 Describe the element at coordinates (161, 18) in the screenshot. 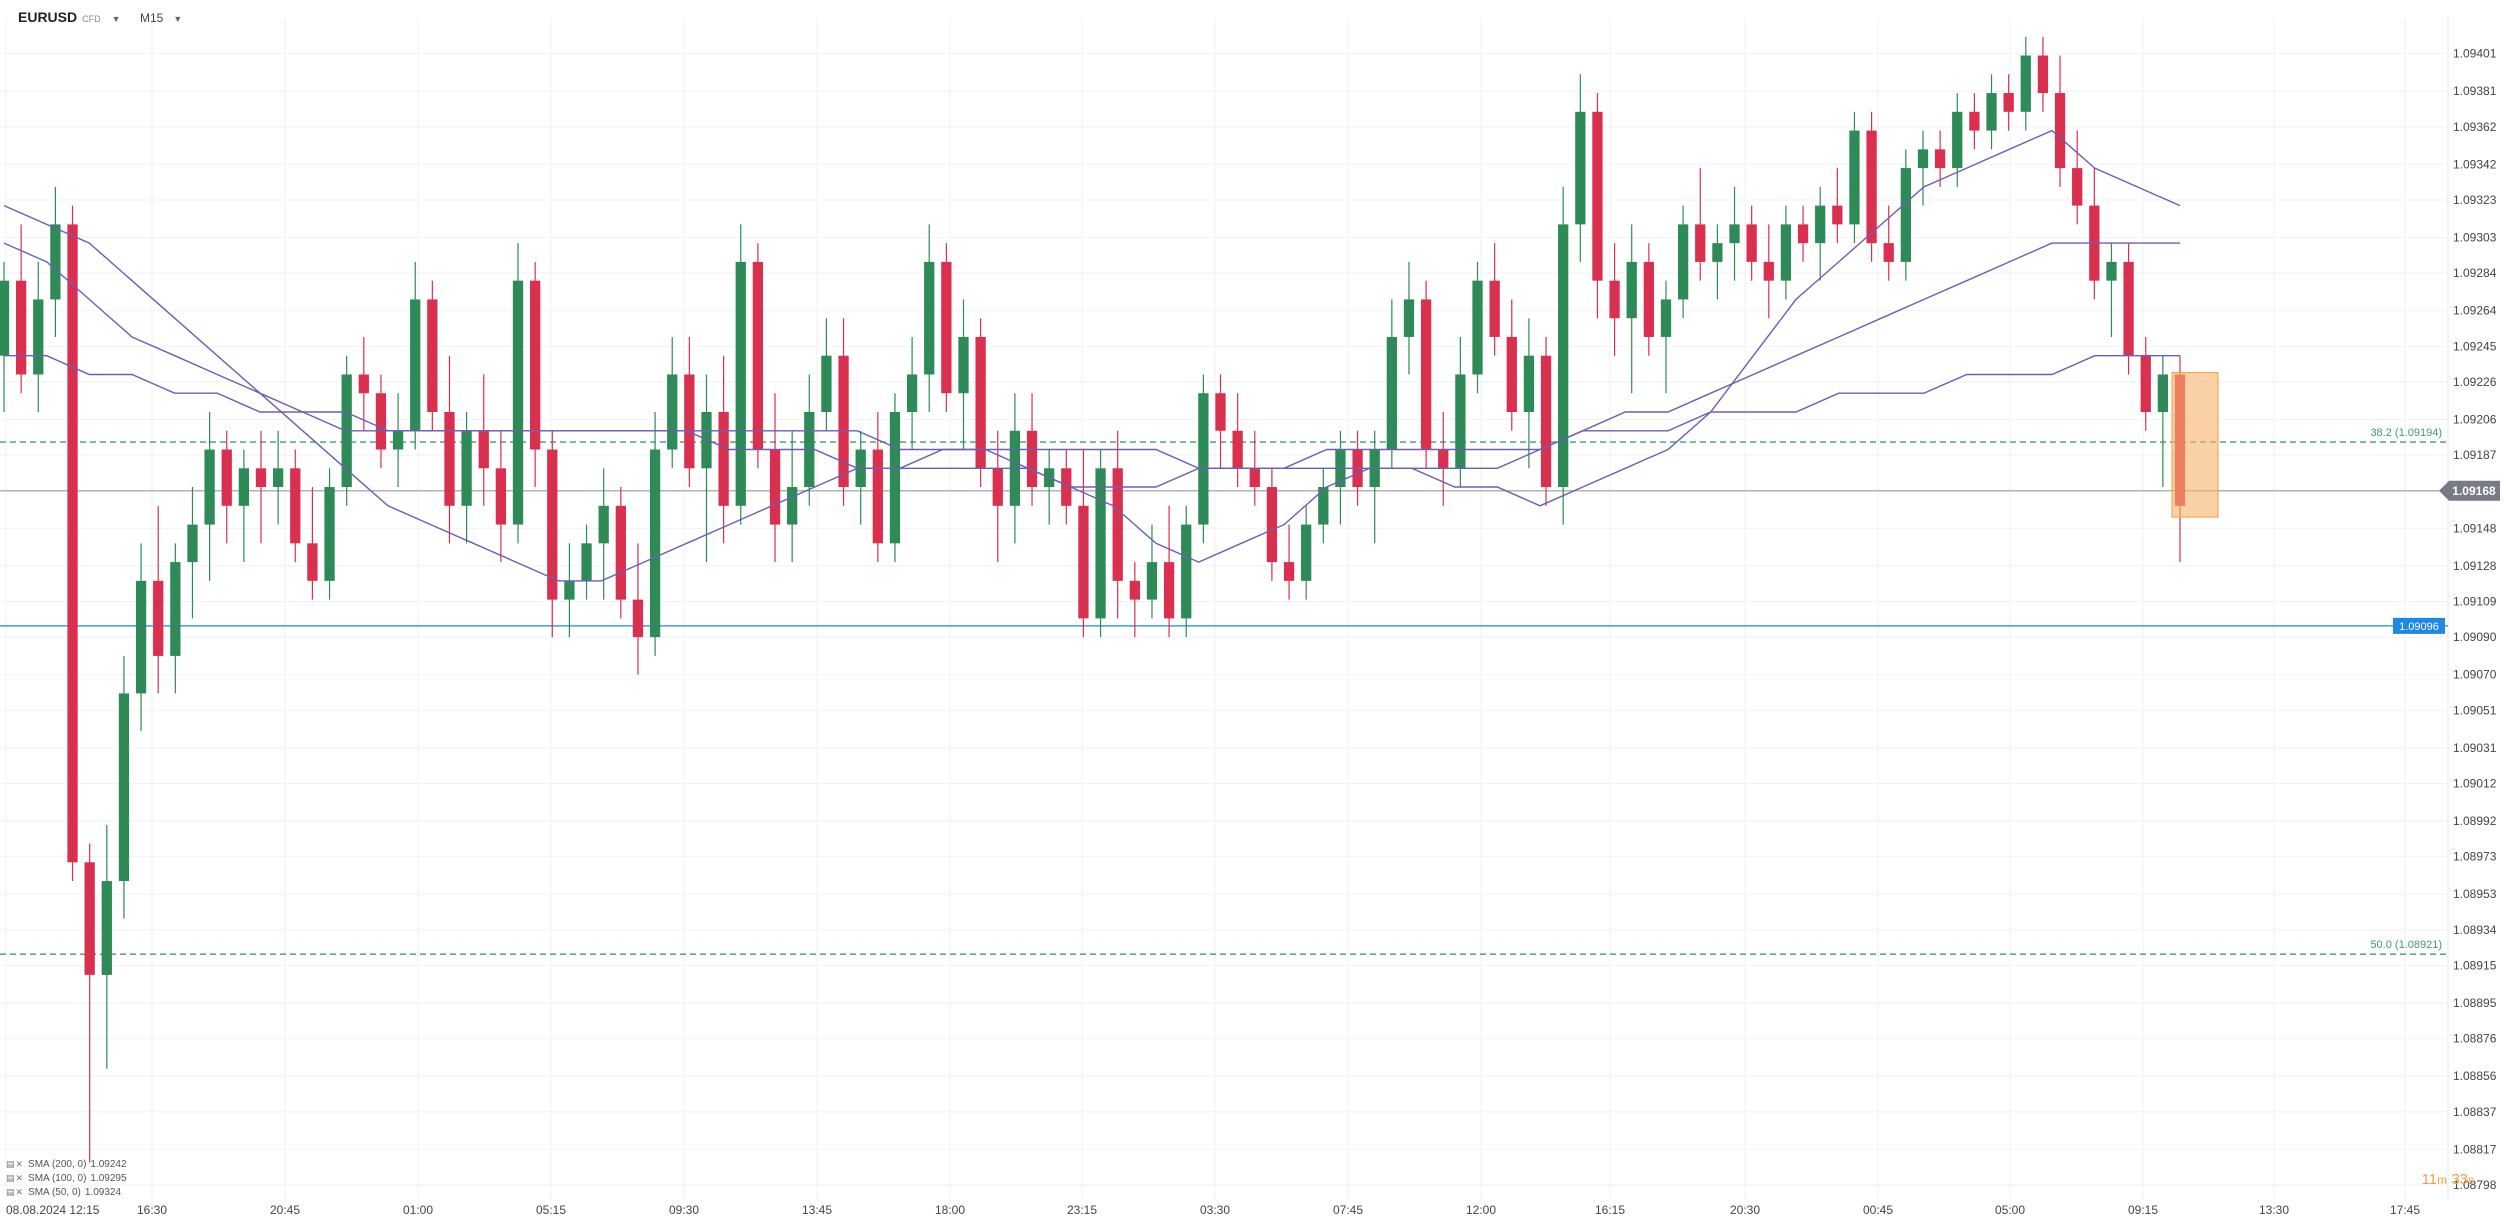

I see `timeframe-selector: M15 ▼` at that location.